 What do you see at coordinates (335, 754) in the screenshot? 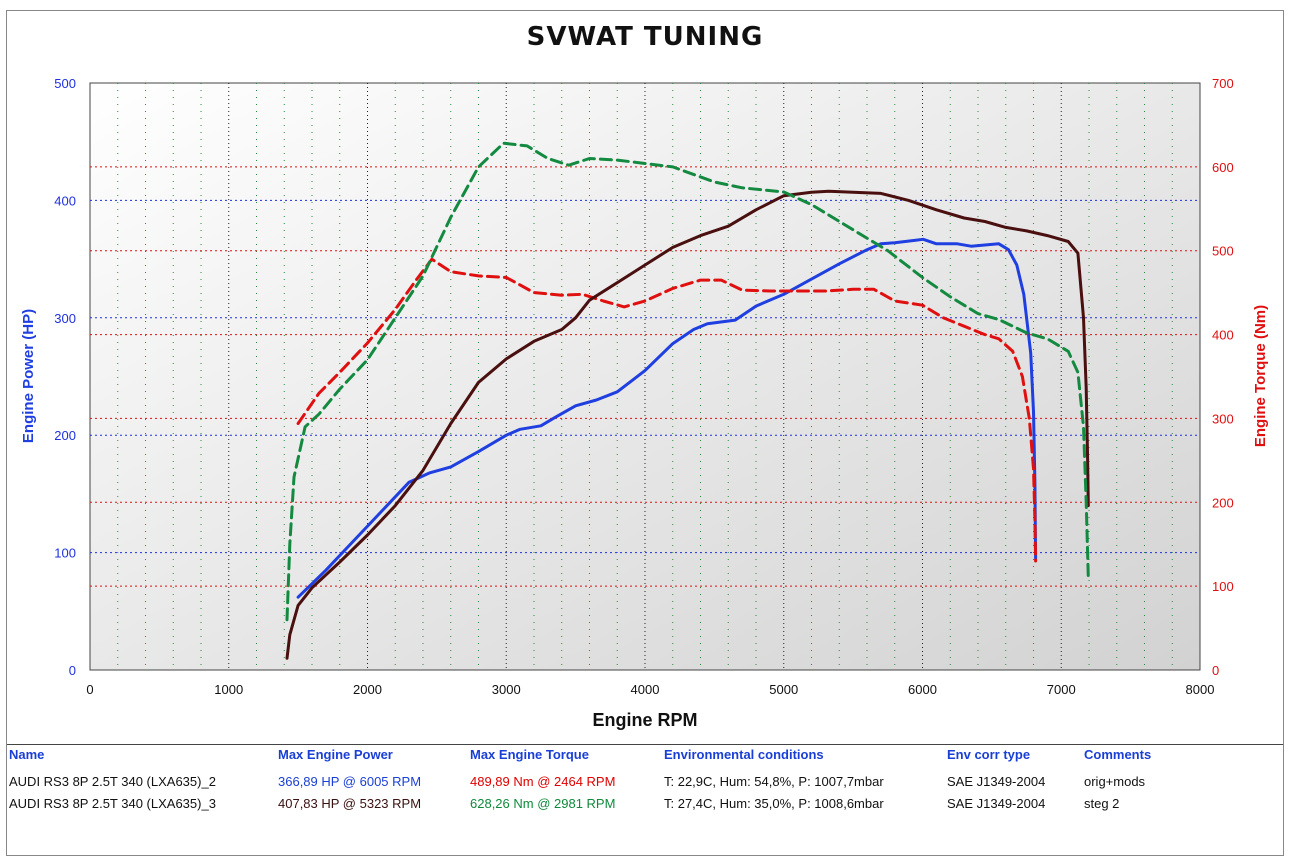
I see `col-header-max-power: Max Engine Power` at bounding box center [335, 754].